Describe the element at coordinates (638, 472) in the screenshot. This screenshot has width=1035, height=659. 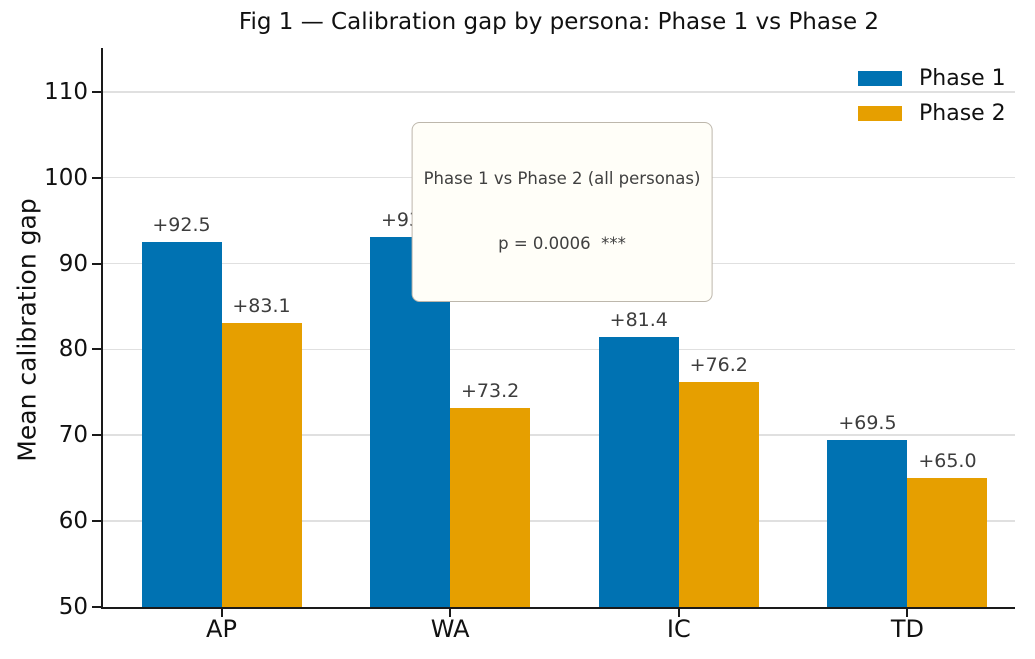
I see `bar-phase1-ic` at that location.